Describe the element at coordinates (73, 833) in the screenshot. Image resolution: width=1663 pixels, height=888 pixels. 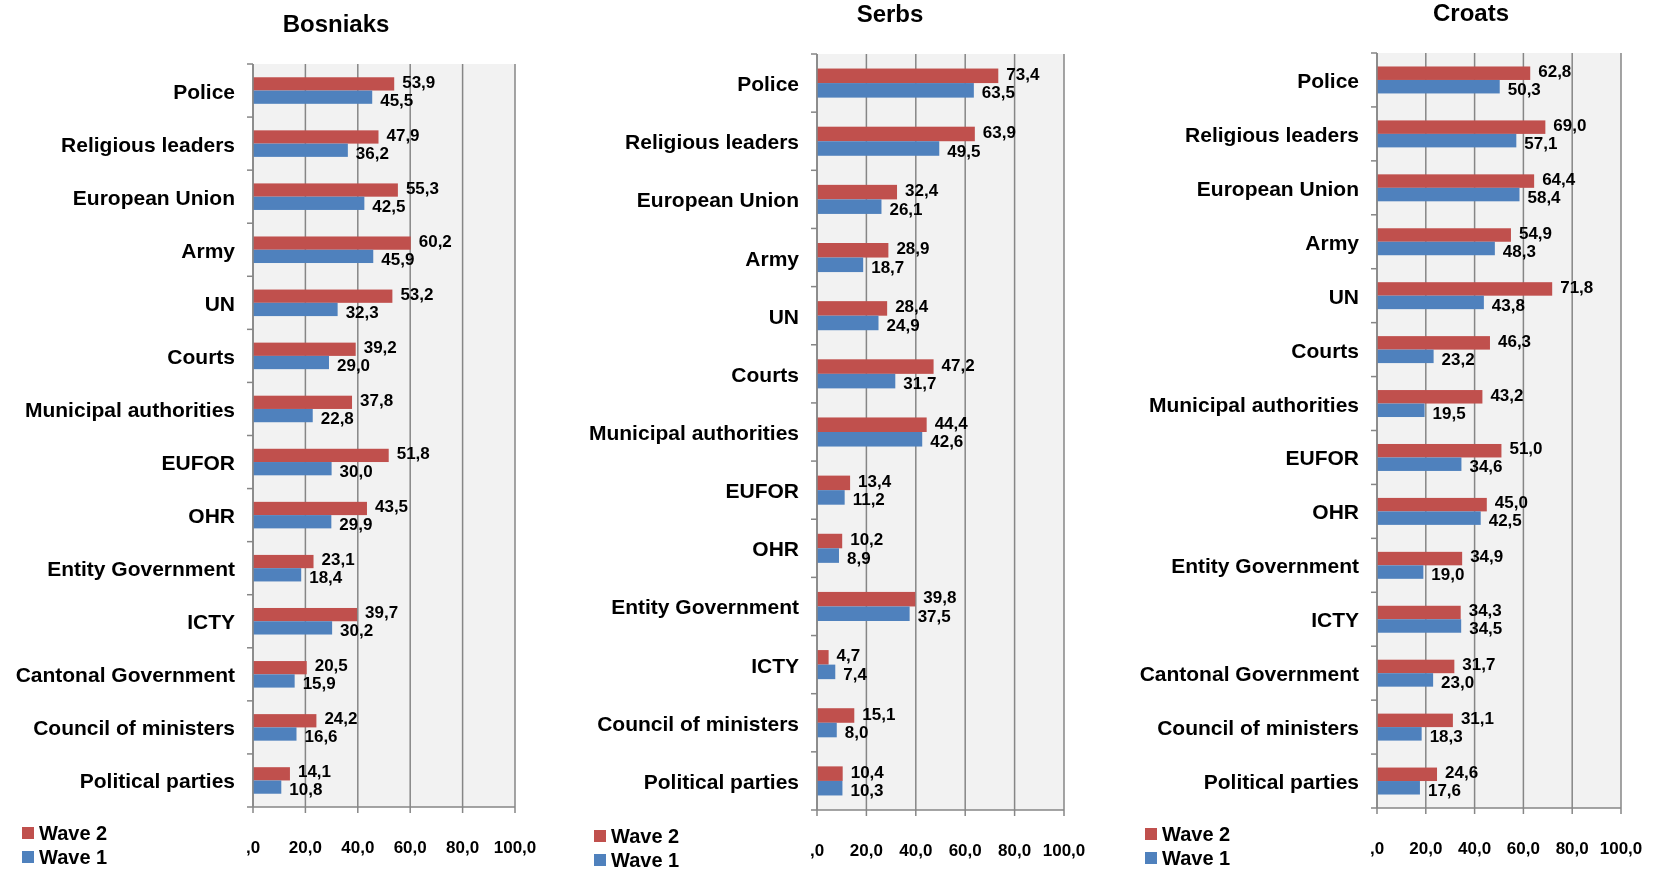
I see `legend-label: Wave 2` at that location.